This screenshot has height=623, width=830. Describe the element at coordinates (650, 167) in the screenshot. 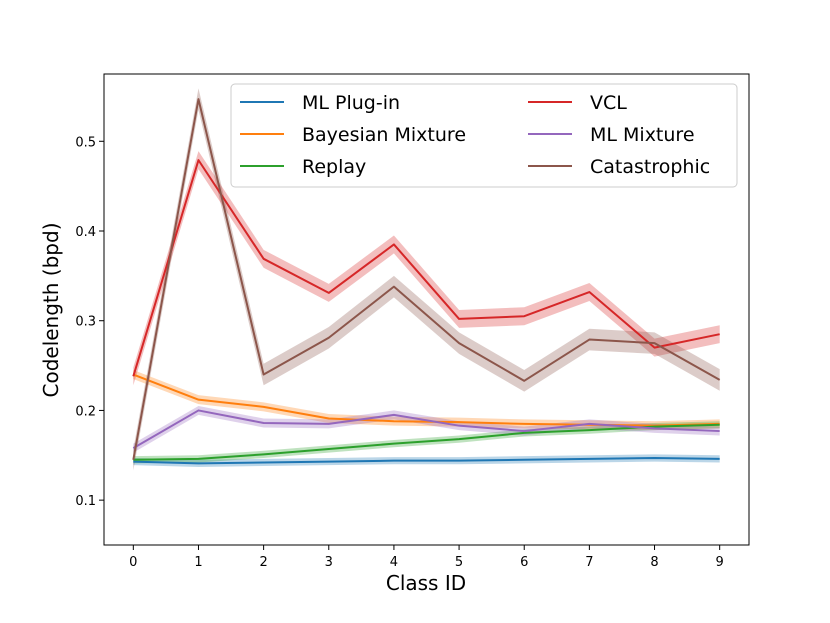

I see `catastrophic-legend-label: Catastrophic` at that location.